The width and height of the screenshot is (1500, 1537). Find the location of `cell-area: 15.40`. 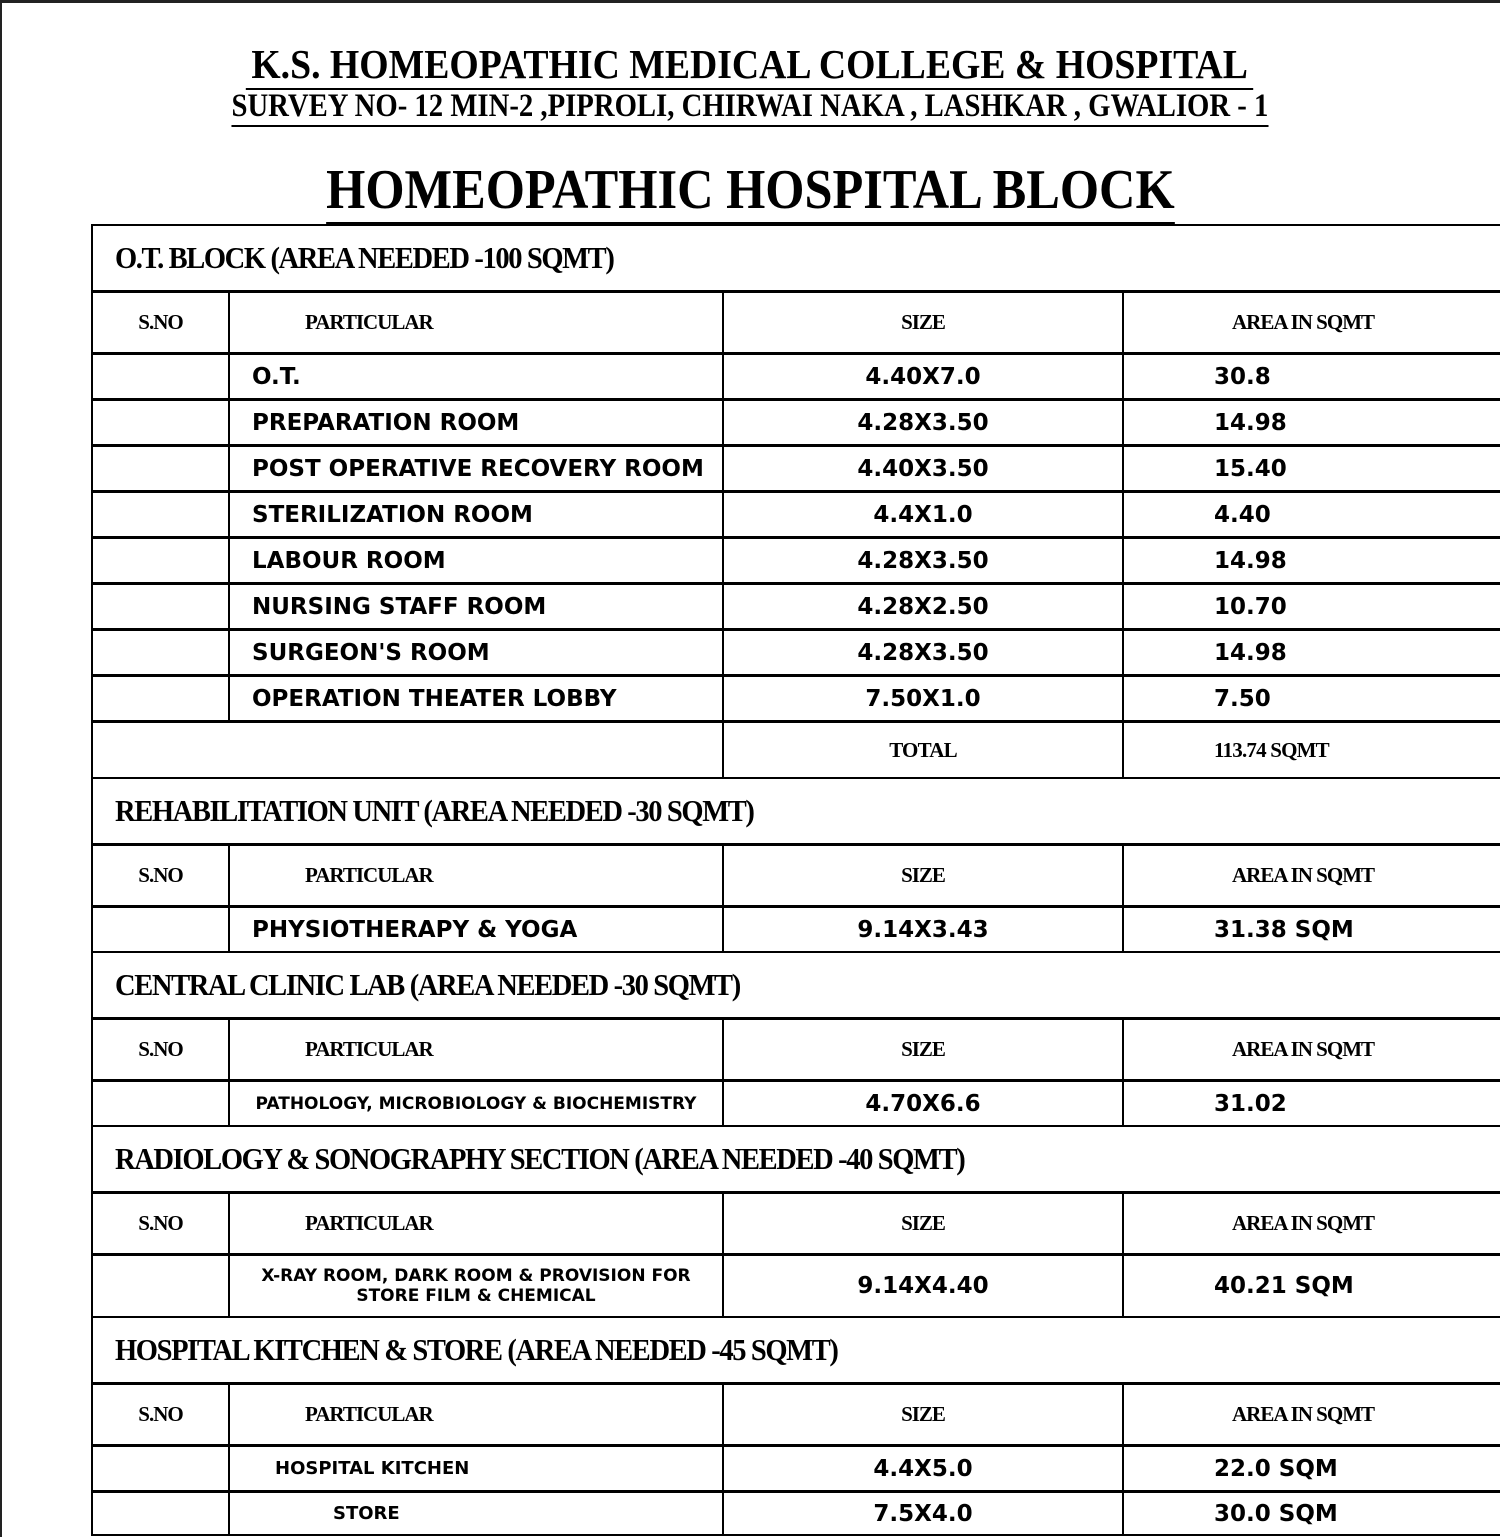

cell-area: 15.40 is located at coordinates (1311, 468).